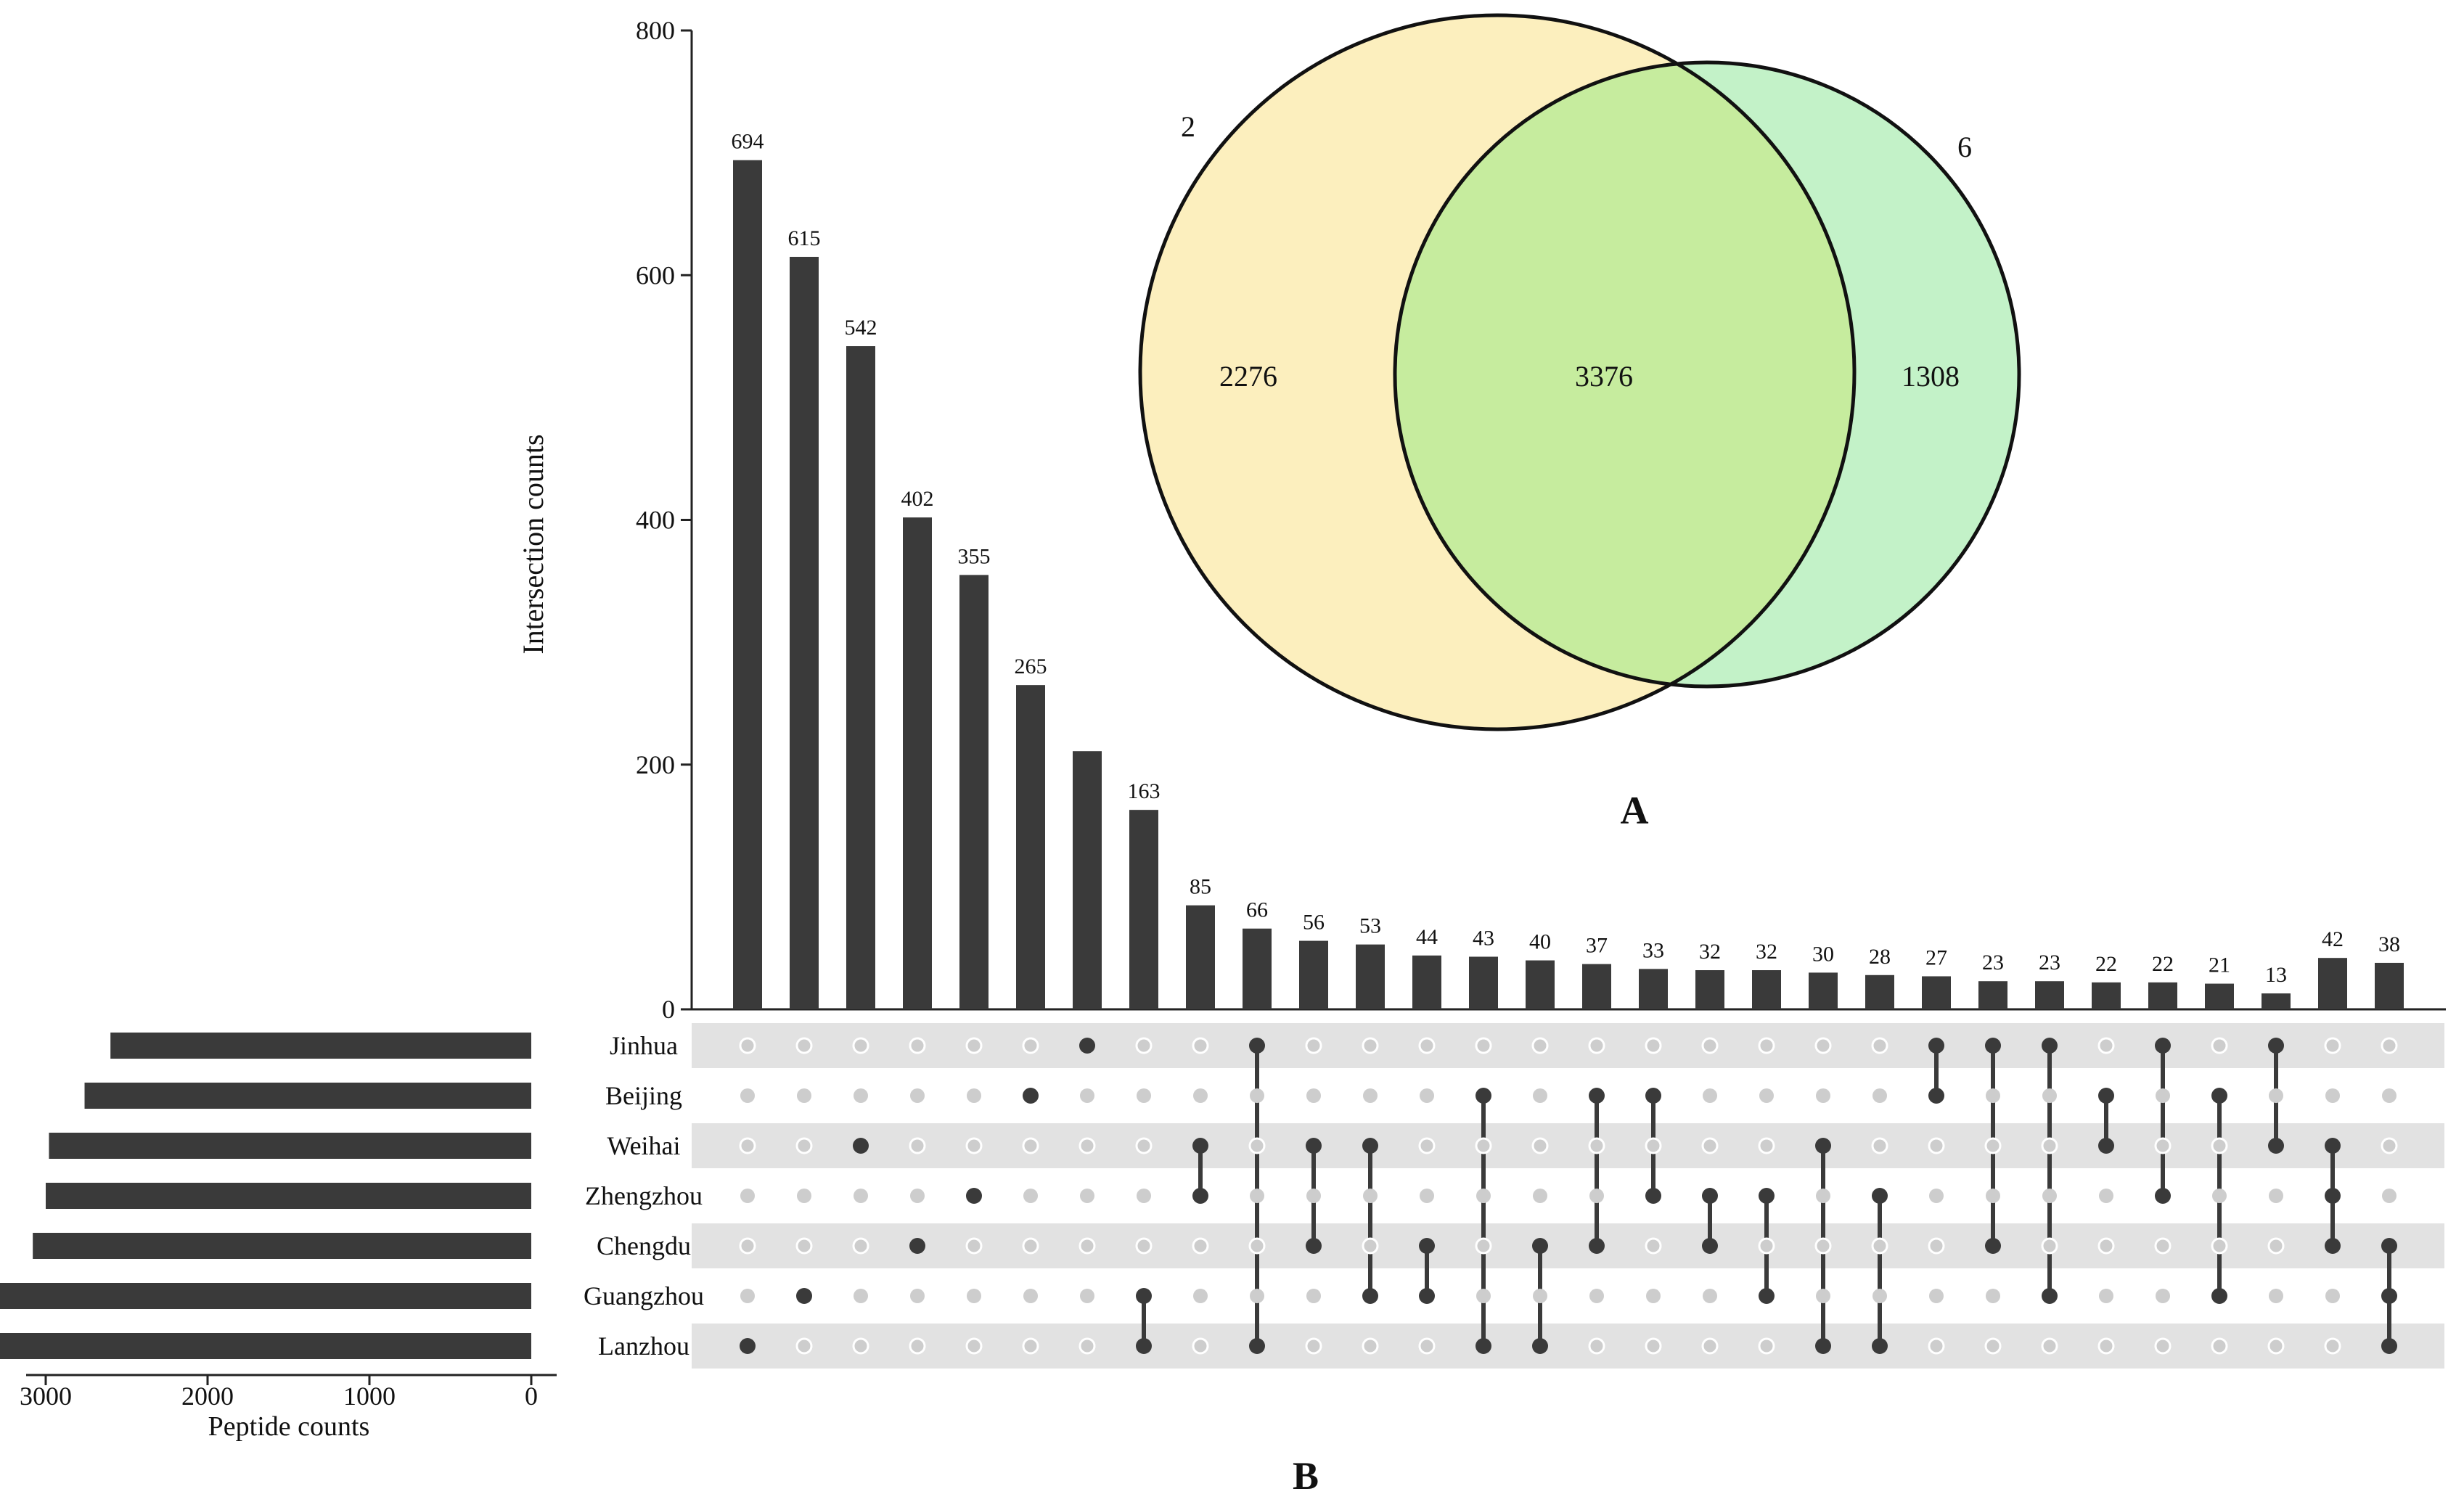 This screenshot has height=1510, width=2464. I want to click on set-label: Weihai, so click(643, 1145).